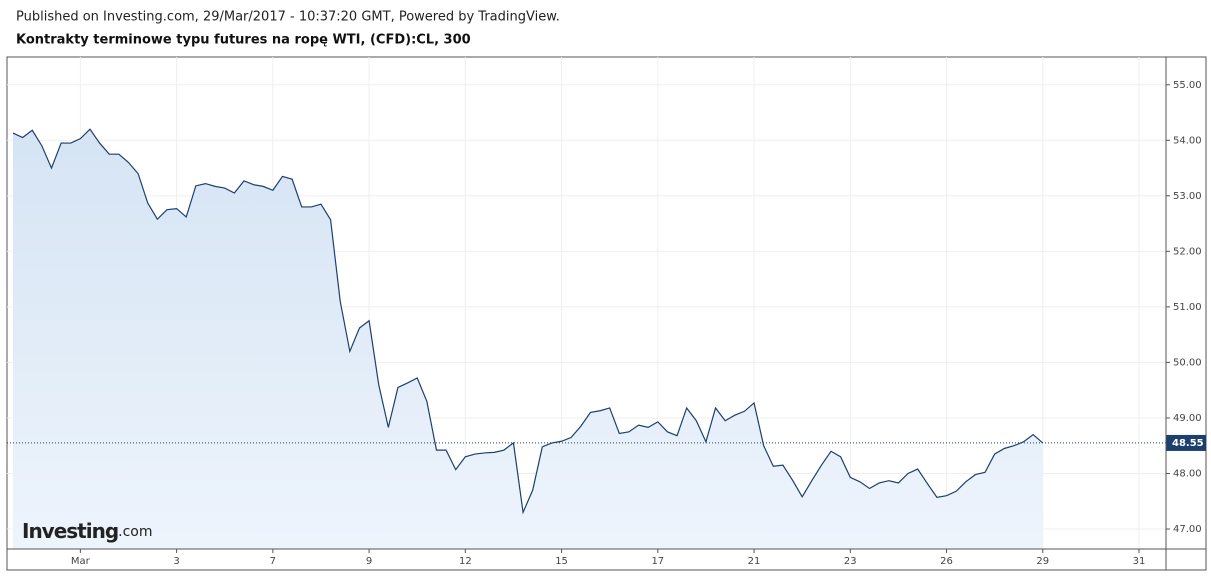 This screenshot has width=1211, height=578. Describe the element at coordinates (273, 561) in the screenshot. I see `x-tick-label: 7` at that location.